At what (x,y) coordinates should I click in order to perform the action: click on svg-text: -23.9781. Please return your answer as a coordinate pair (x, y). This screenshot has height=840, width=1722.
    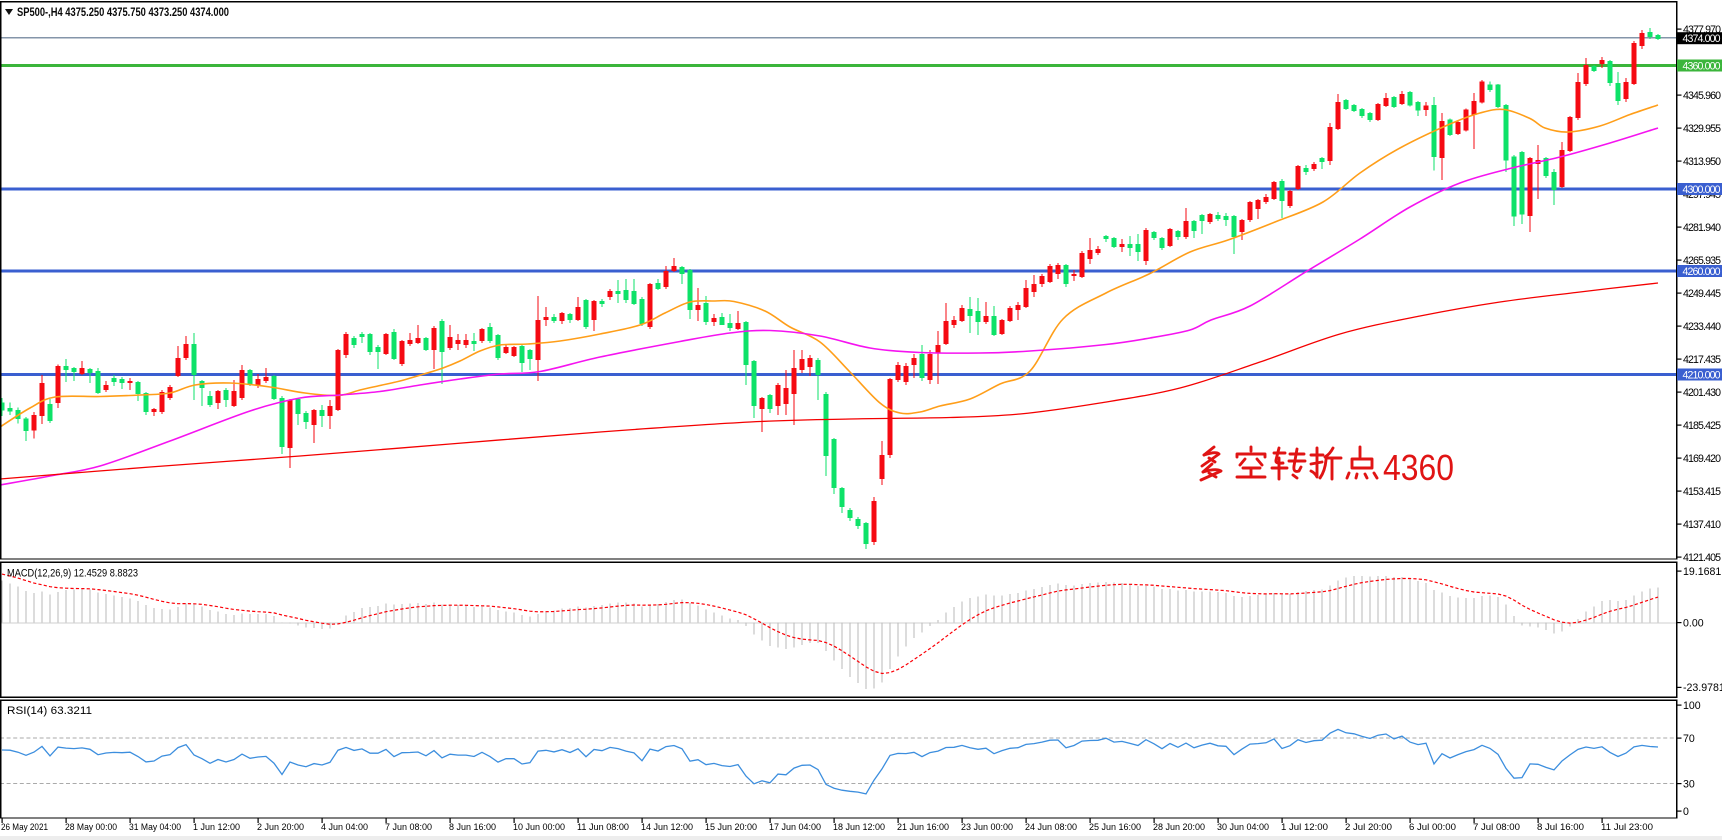
    Looking at the image, I should click on (1702, 688).